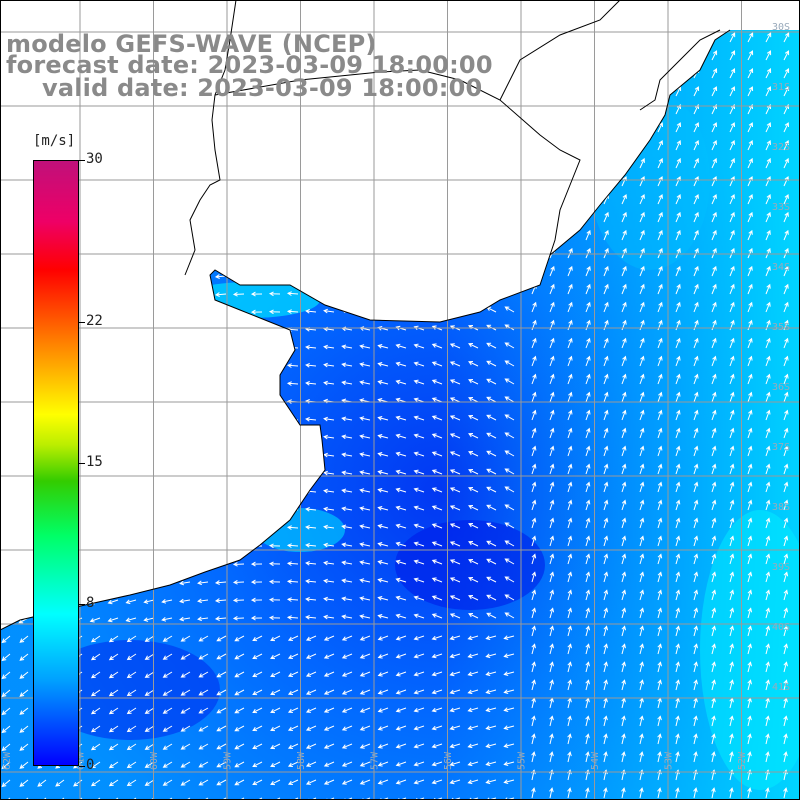  What do you see at coordinates (82, 160) in the screenshot?
I see `colorbar-tick-mark` at bounding box center [82, 160].